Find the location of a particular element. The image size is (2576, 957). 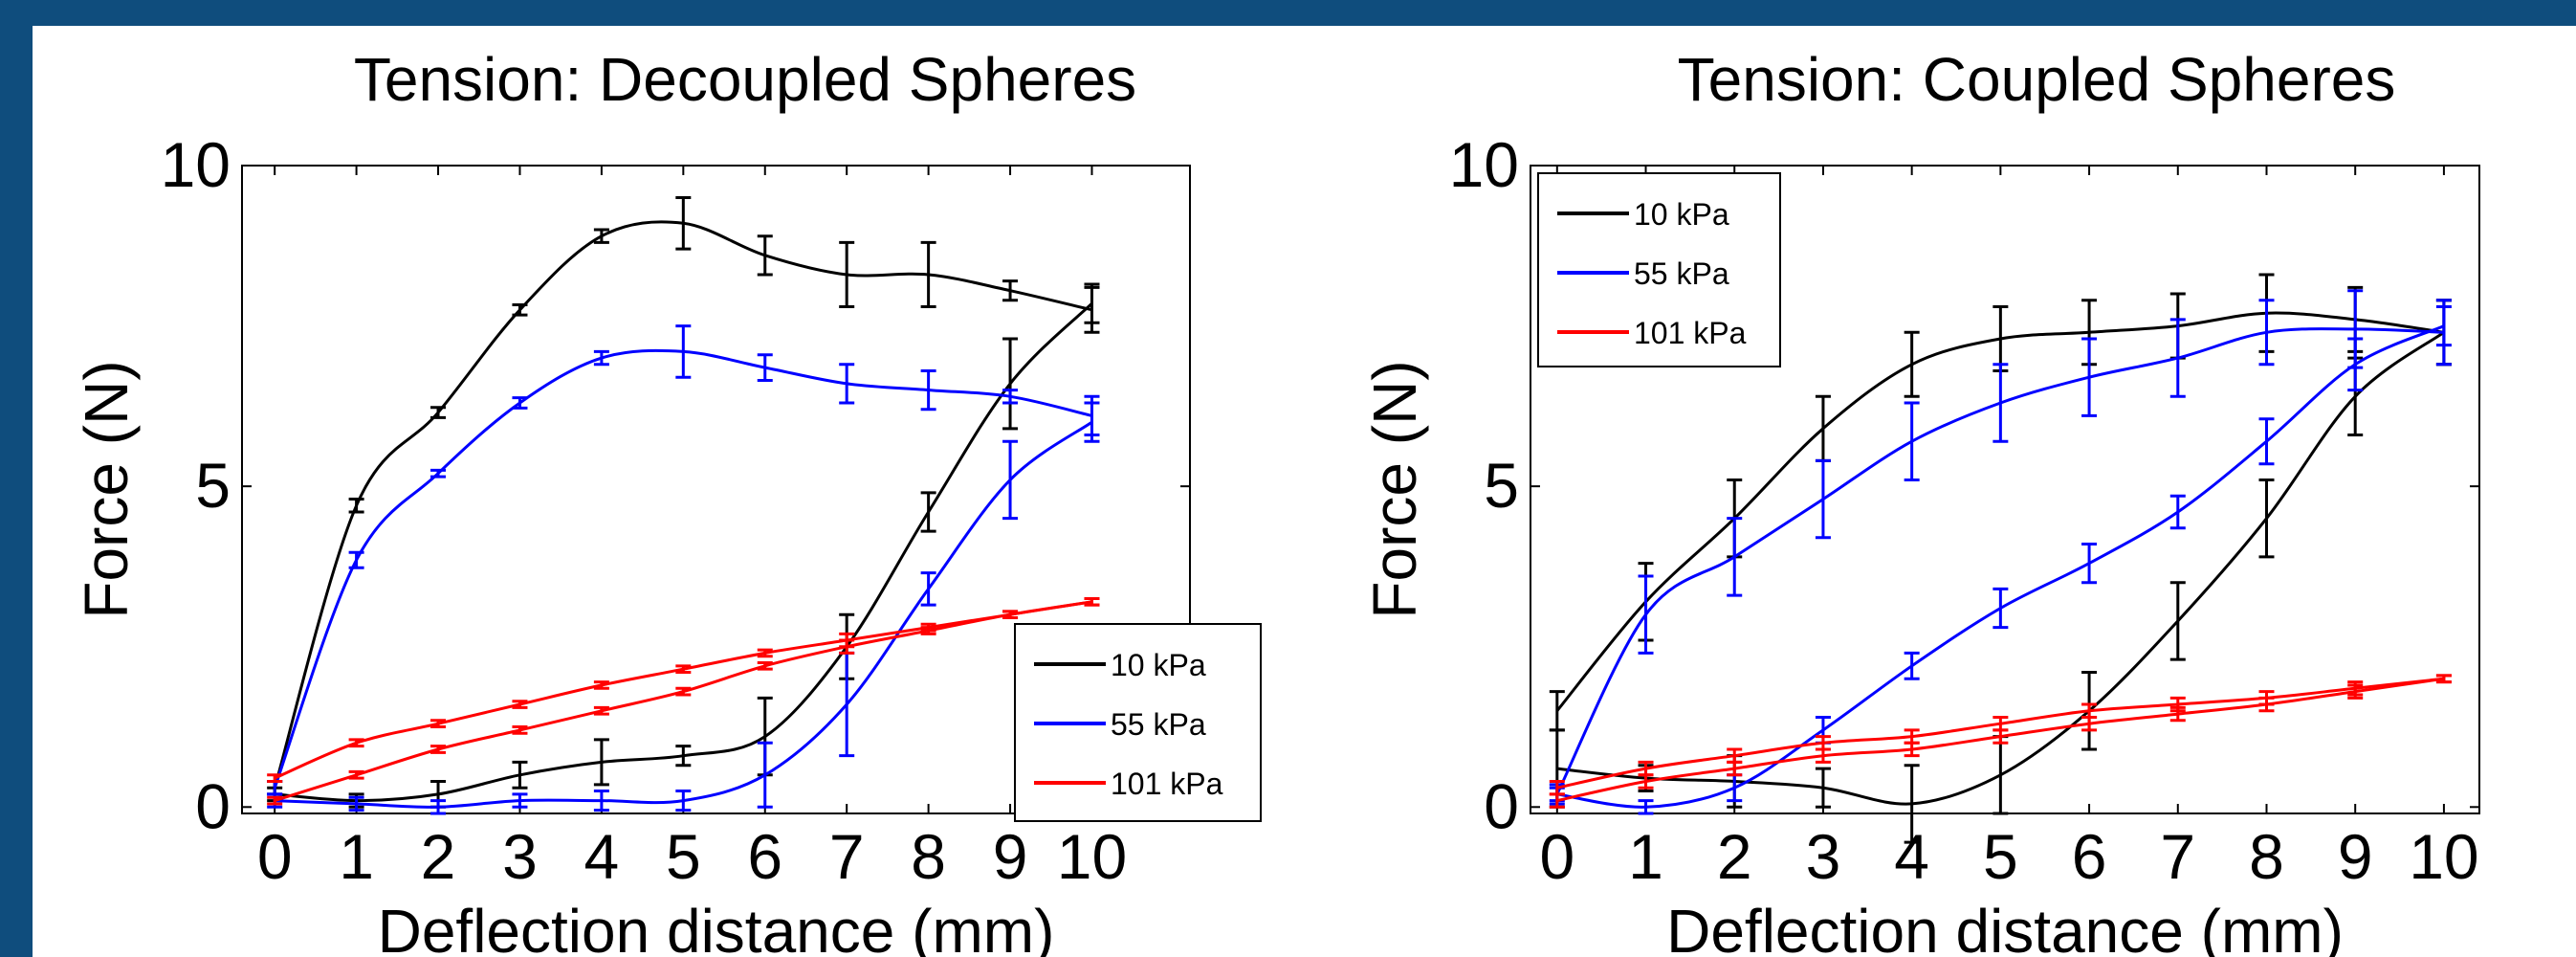

series-line-unloading is located at coordinates (684, 614).